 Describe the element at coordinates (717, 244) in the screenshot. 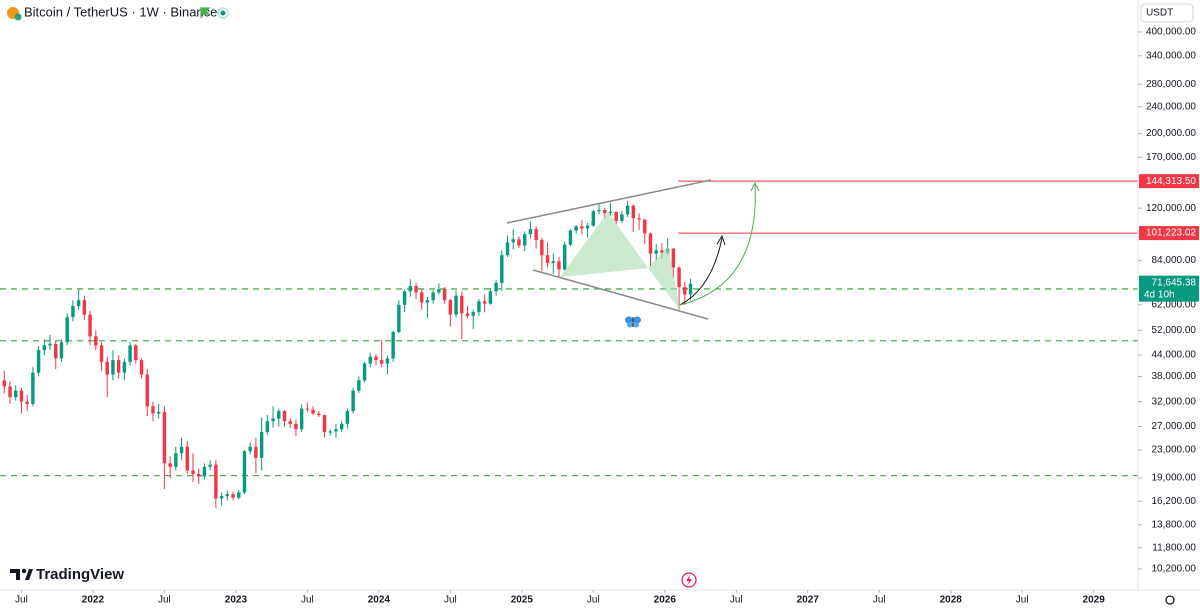

I see `projection-arrow` at that location.